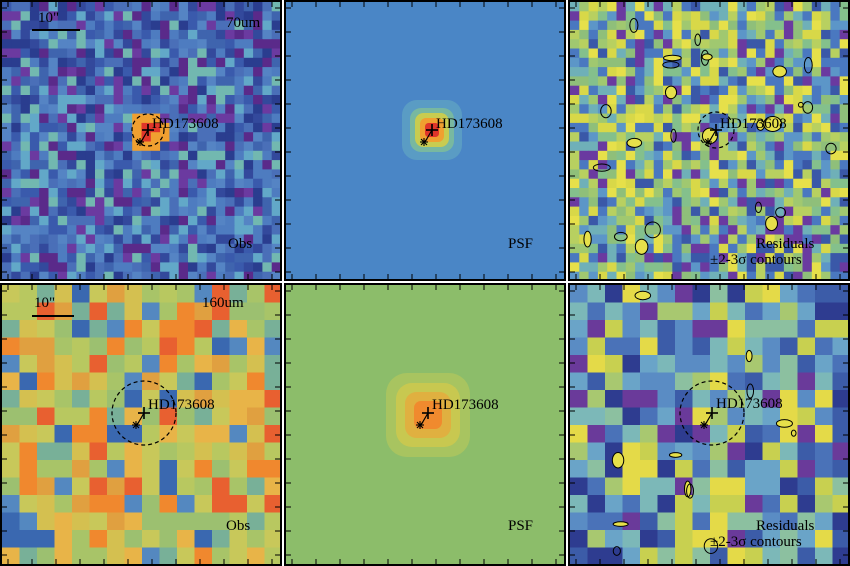 The image size is (850, 566). What do you see at coordinates (243, 23) in the screenshot?
I see `band-label: 70um` at bounding box center [243, 23].